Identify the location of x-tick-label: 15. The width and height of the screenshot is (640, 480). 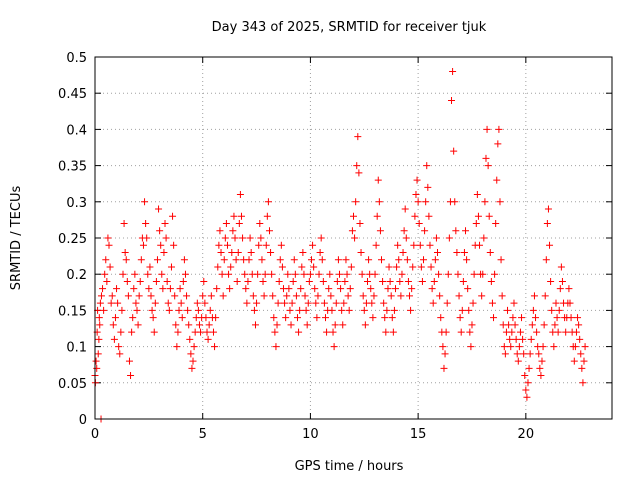
(418, 434).